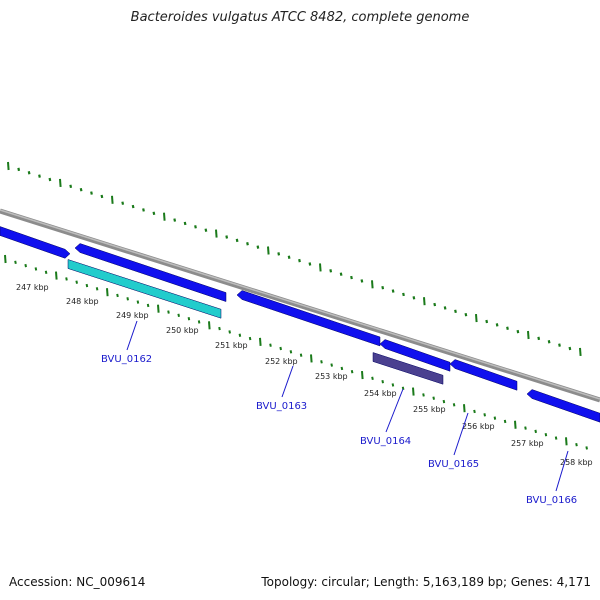 Image resolution: width=600 pixels, height=600 pixels. Describe the element at coordinates (453, 464) in the screenshot. I see `gene-label: BVU_0165` at that location.